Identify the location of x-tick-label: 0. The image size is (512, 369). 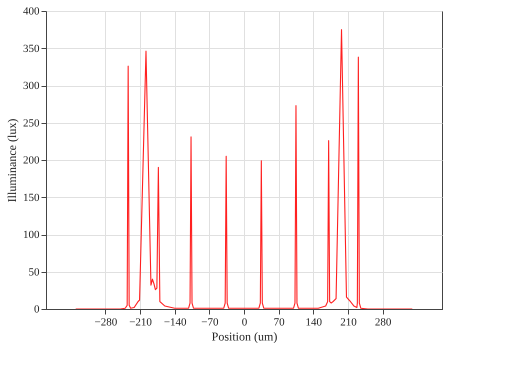
(245, 322).